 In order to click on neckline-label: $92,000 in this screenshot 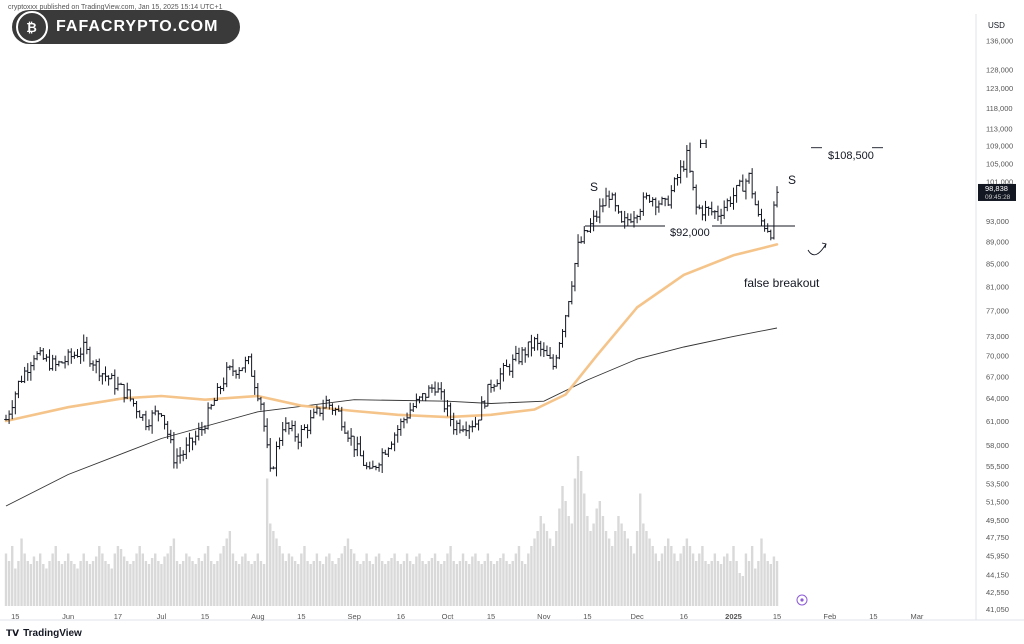, I will do `click(690, 233)`.